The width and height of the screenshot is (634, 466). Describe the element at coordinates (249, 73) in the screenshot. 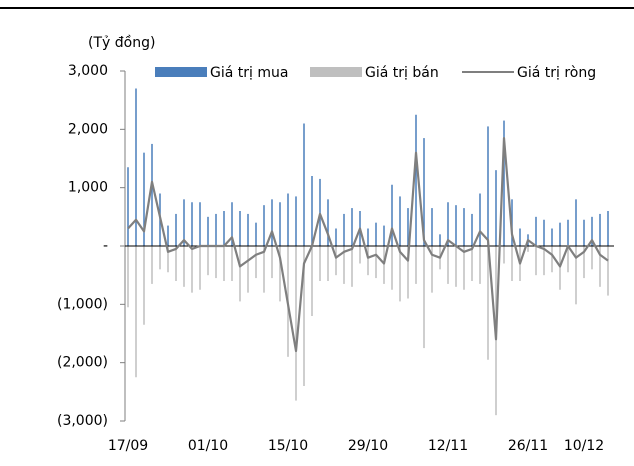

I see `legend-label: Giá trị mua` at that location.